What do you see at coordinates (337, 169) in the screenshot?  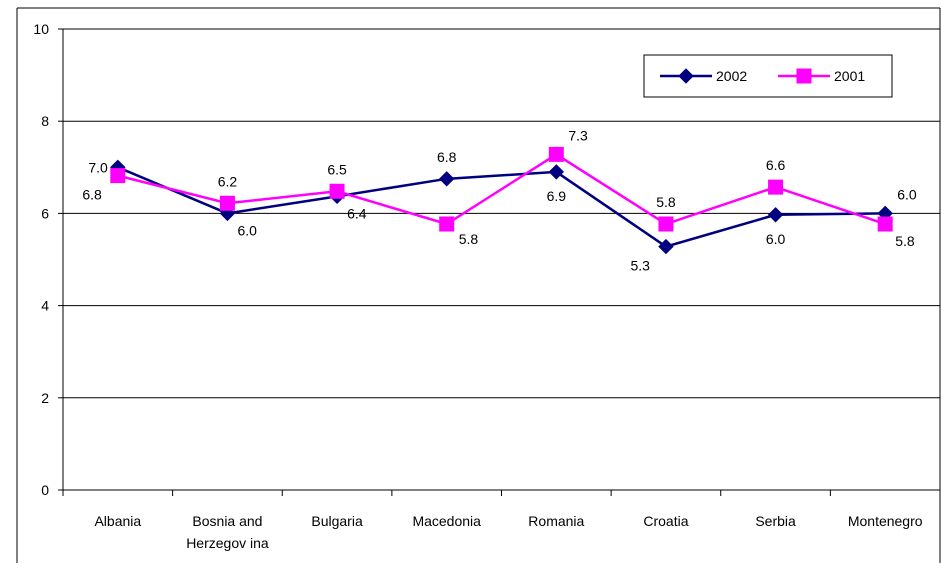 I see `data-label-2001: 6.5` at bounding box center [337, 169].